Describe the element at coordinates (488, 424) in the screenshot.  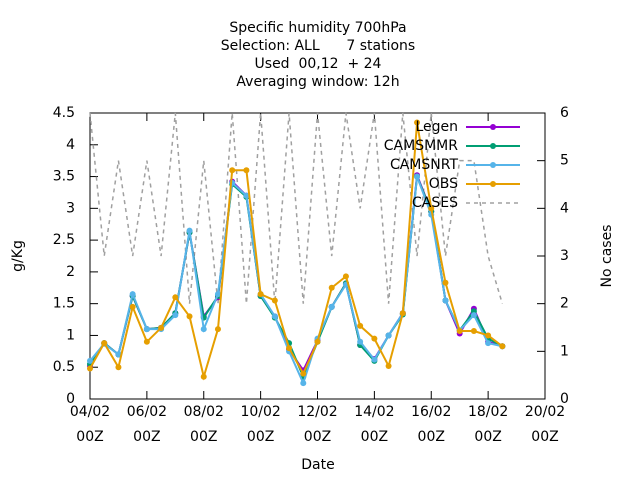
I see `x-tick-label: 18/02 00Z` at that location.